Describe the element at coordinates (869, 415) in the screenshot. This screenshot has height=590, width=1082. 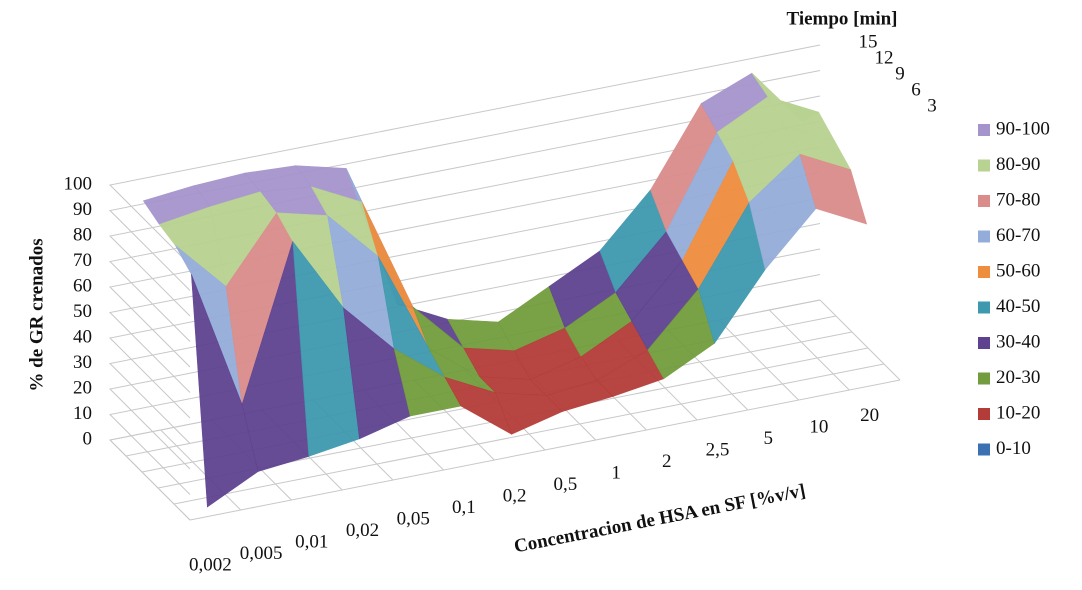
I see `x-tick-label: 20` at that location.